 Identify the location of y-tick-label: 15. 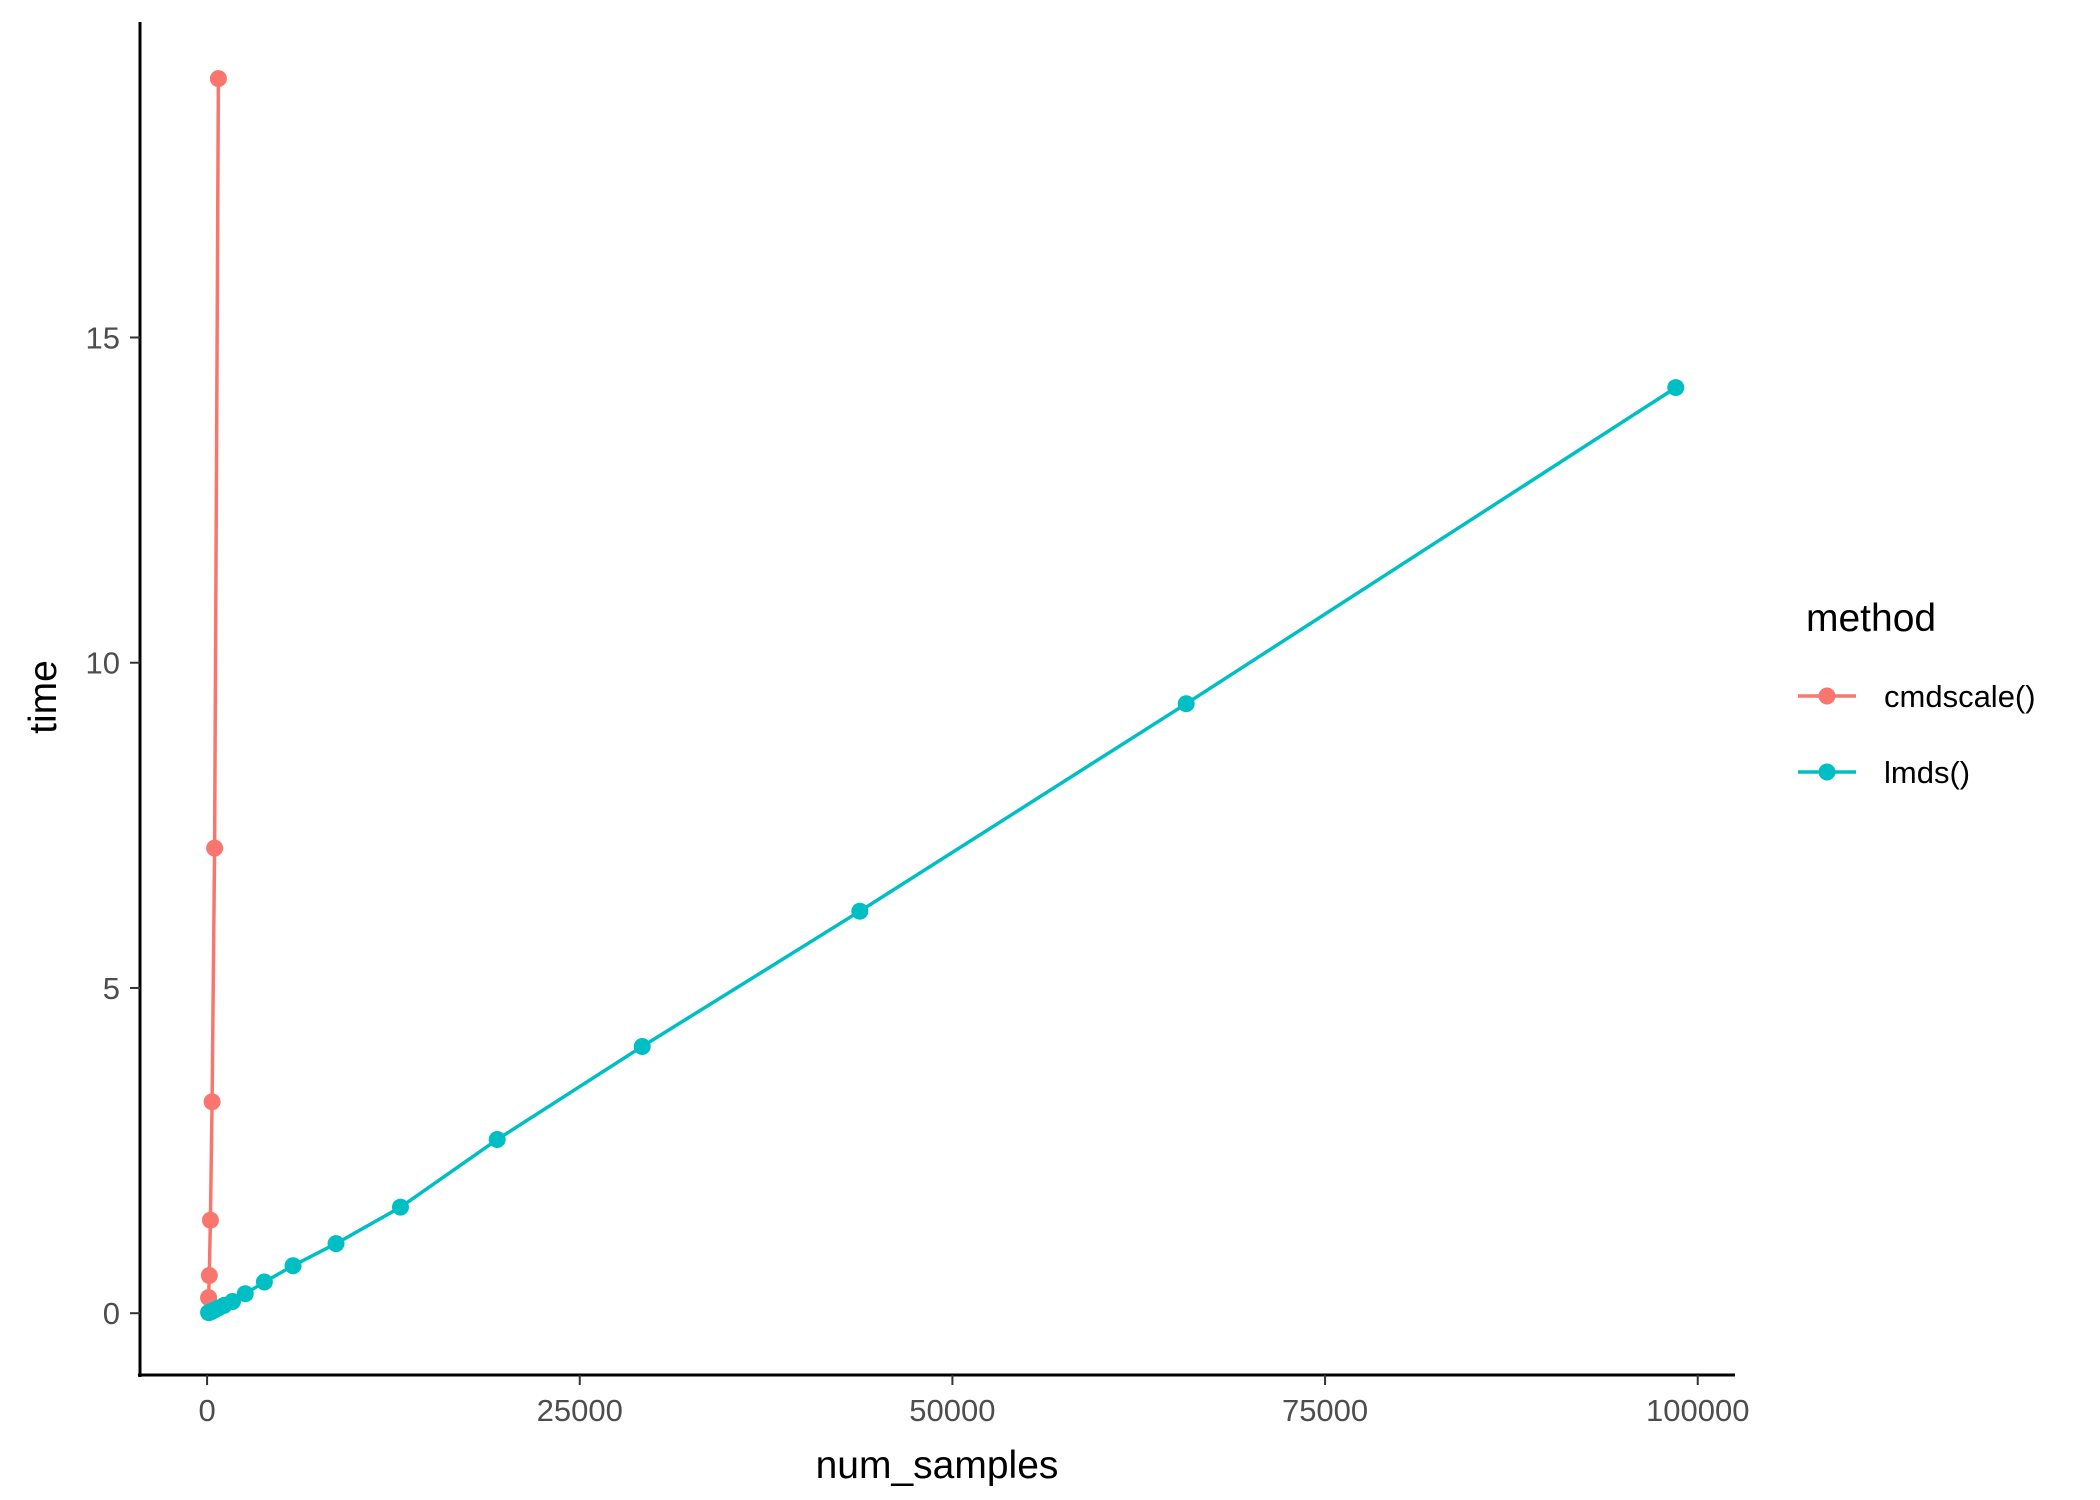
(103, 337).